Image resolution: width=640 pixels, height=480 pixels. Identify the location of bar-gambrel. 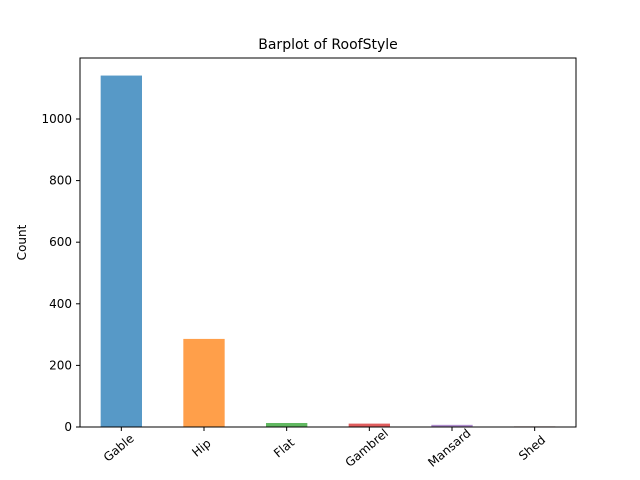
(369, 425).